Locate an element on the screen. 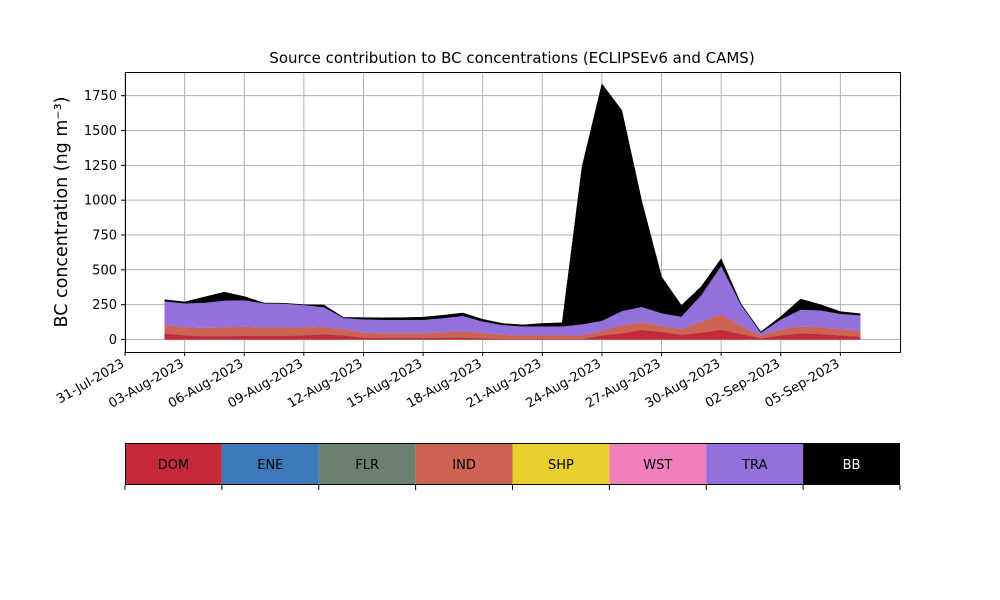  legend-swatch-dom is located at coordinates (173, 464).